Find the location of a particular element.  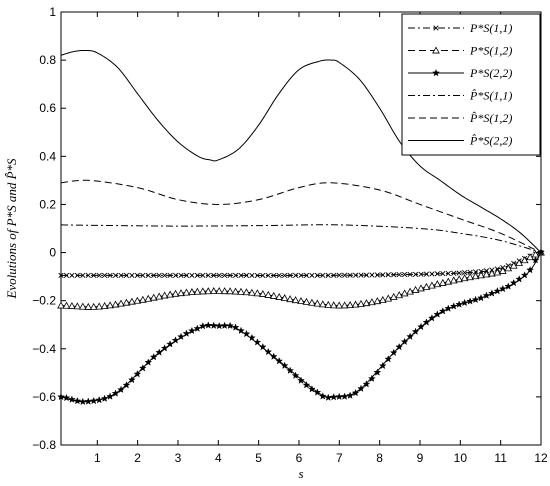

legend-label-4: P̂*S(1,1) is located at coordinates (490, 96).